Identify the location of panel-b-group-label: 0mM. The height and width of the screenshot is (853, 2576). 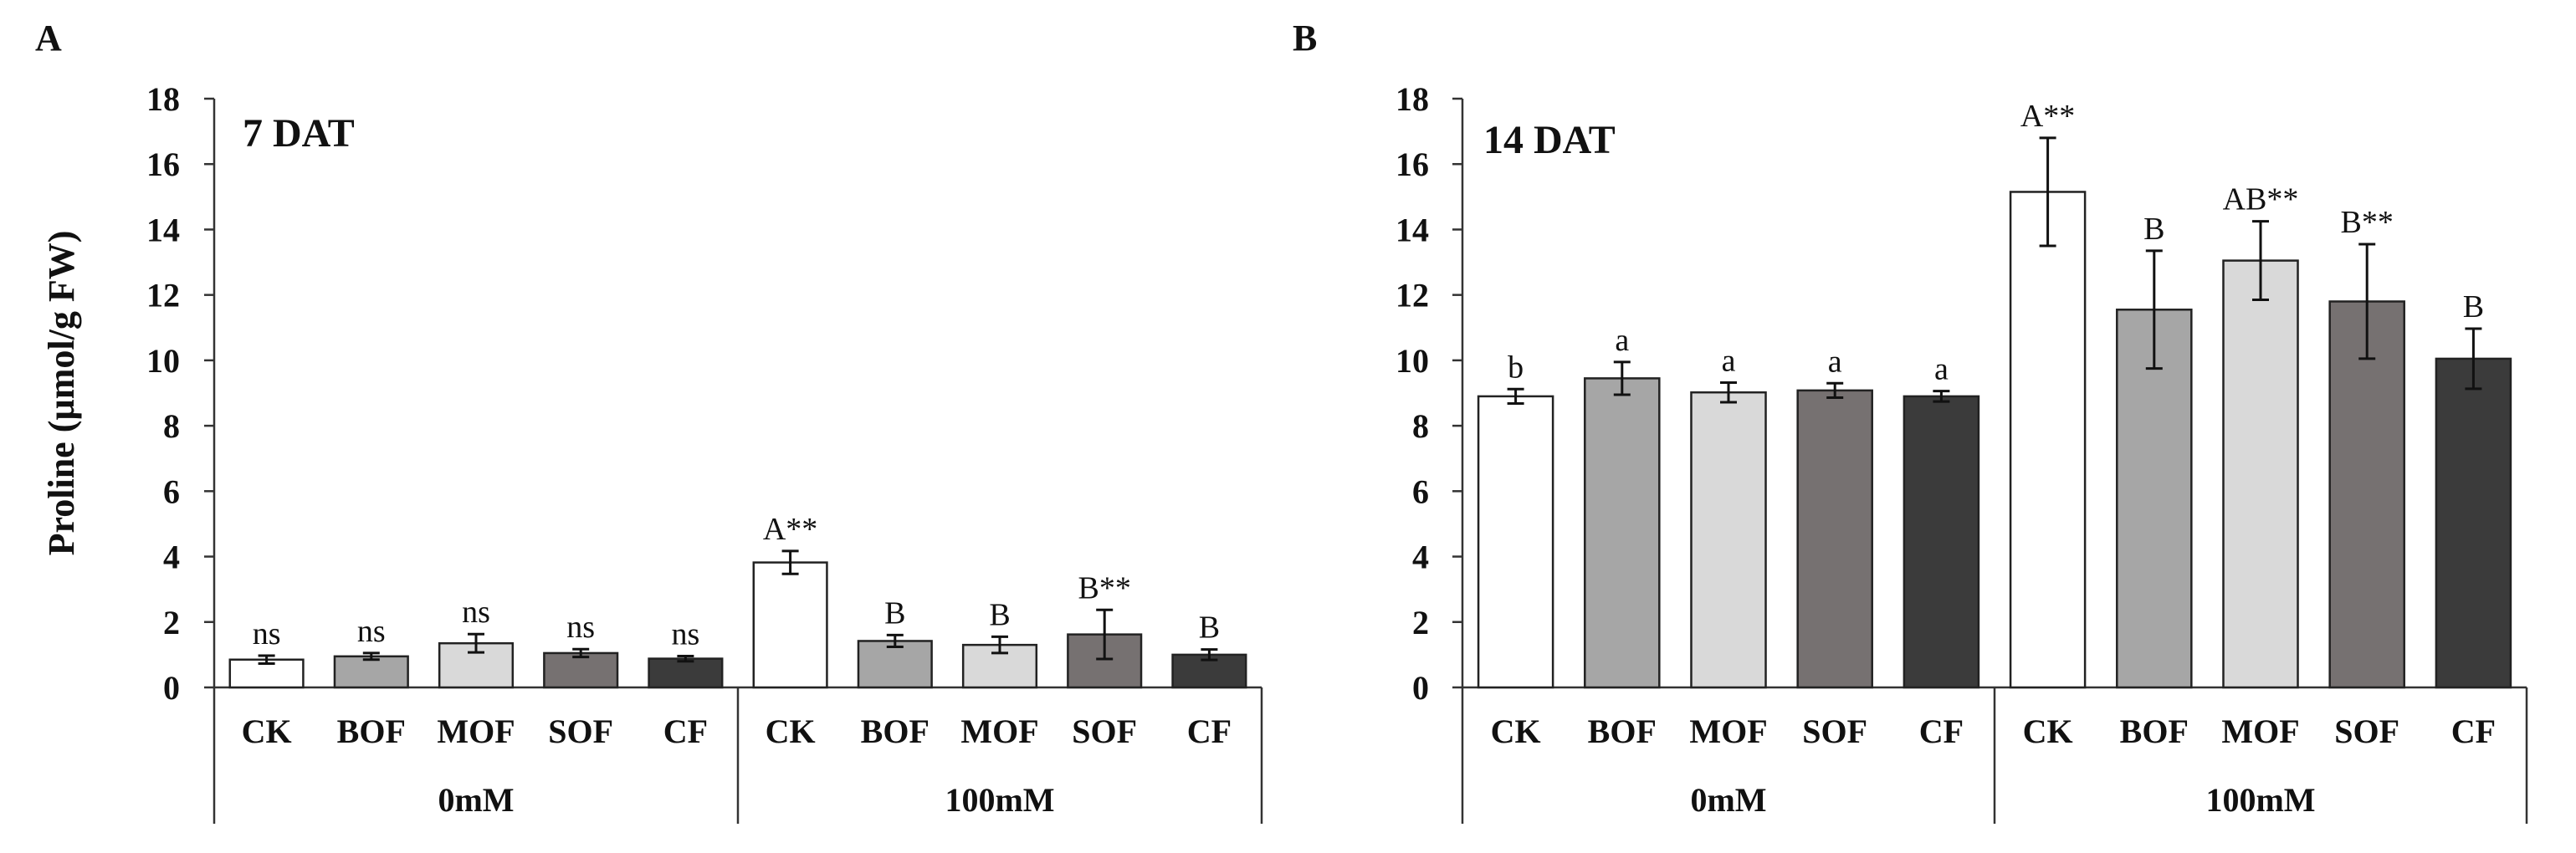
(1728, 800).